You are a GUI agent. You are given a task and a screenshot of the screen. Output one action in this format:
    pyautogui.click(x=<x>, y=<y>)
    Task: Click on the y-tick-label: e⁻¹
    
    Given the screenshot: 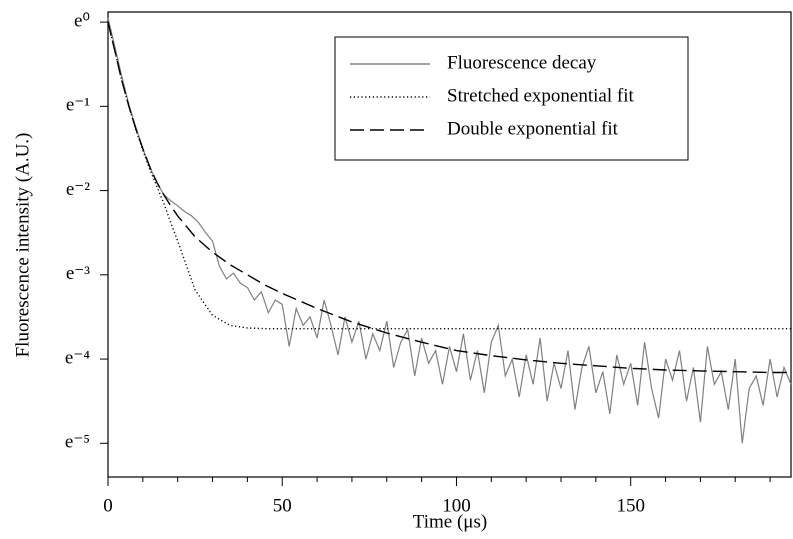 What is the action you would take?
    pyautogui.click(x=78, y=105)
    